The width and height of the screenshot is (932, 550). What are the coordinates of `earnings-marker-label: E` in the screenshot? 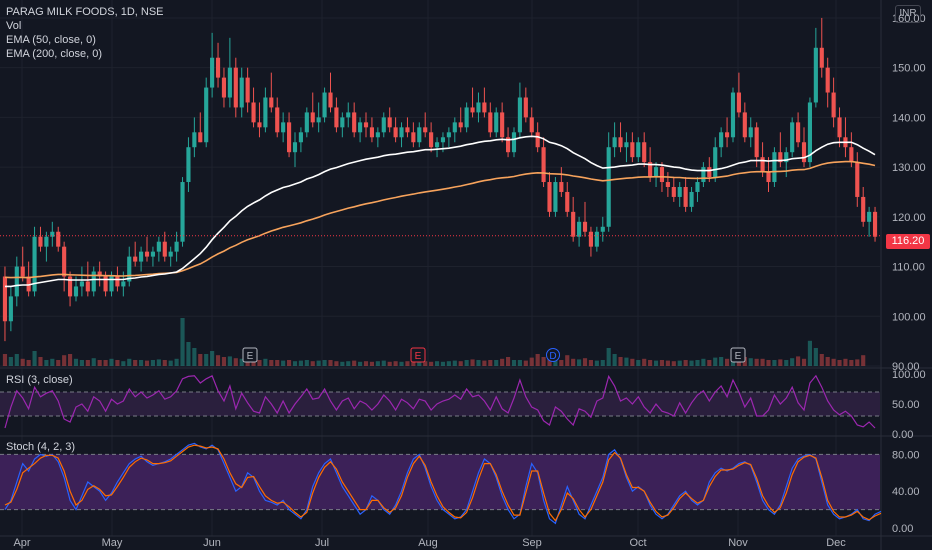 It's located at (738, 356).